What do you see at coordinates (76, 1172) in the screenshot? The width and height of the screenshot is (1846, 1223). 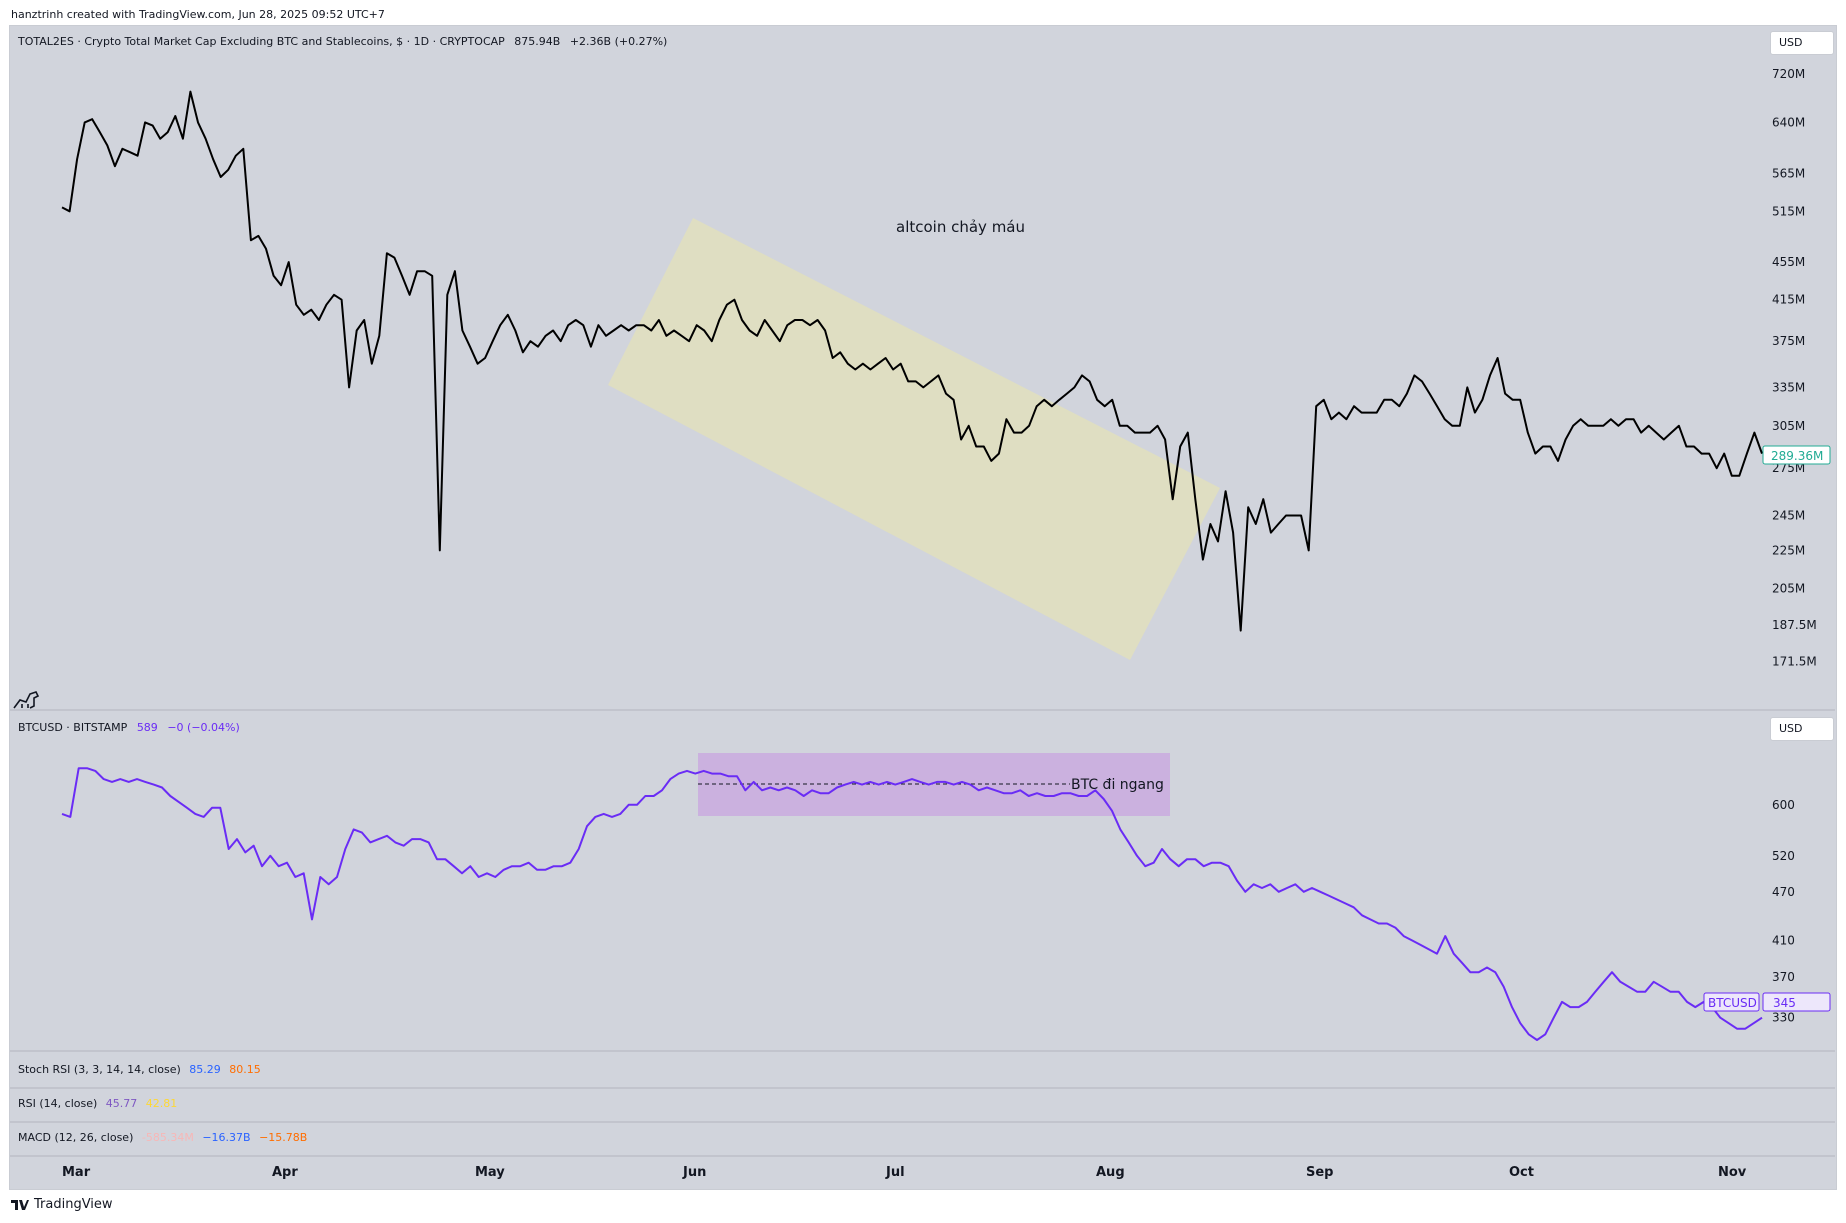 I see `x-axis-label: Mar` at bounding box center [76, 1172].